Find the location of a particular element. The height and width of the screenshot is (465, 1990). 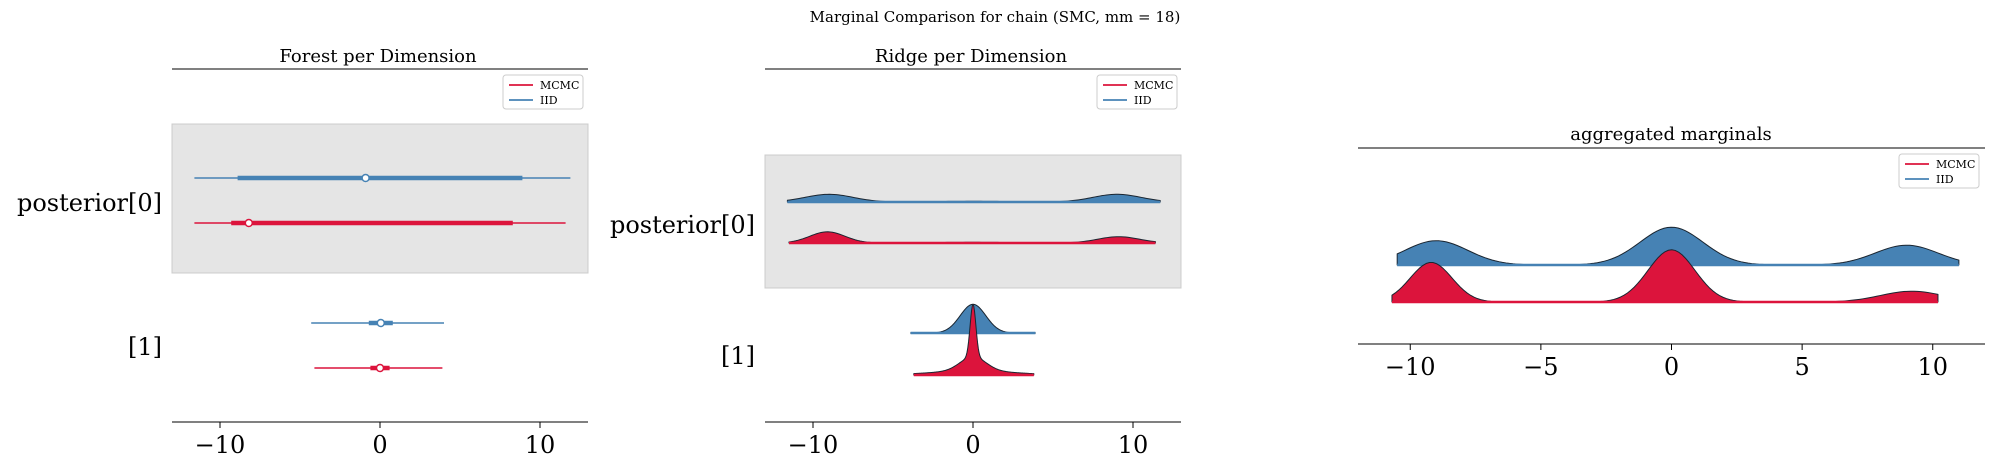

iid-density is located at coordinates (1678, 246).